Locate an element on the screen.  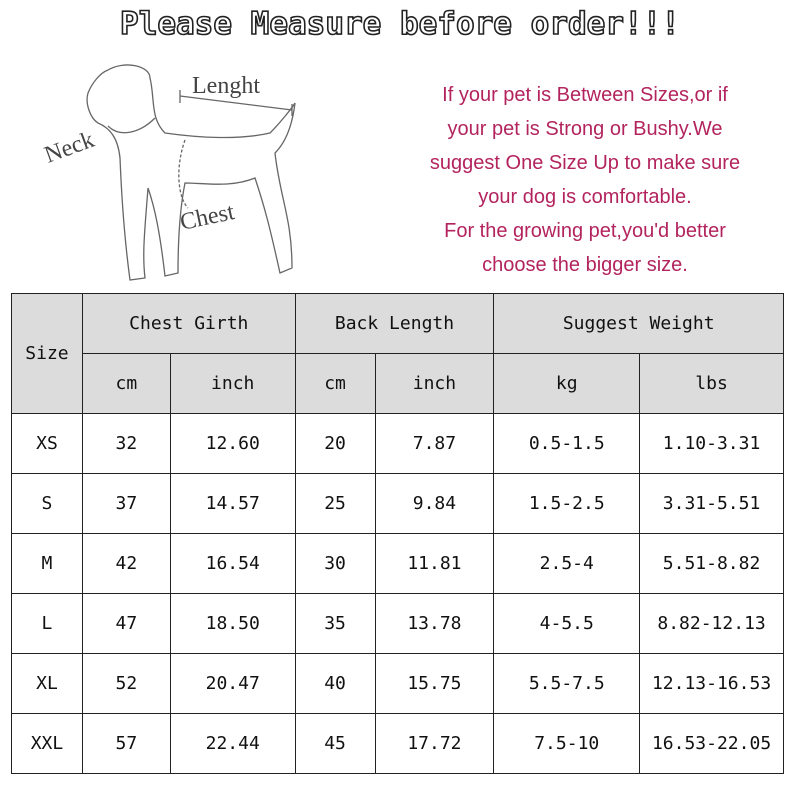
value-cell: 40 is located at coordinates (335, 683).